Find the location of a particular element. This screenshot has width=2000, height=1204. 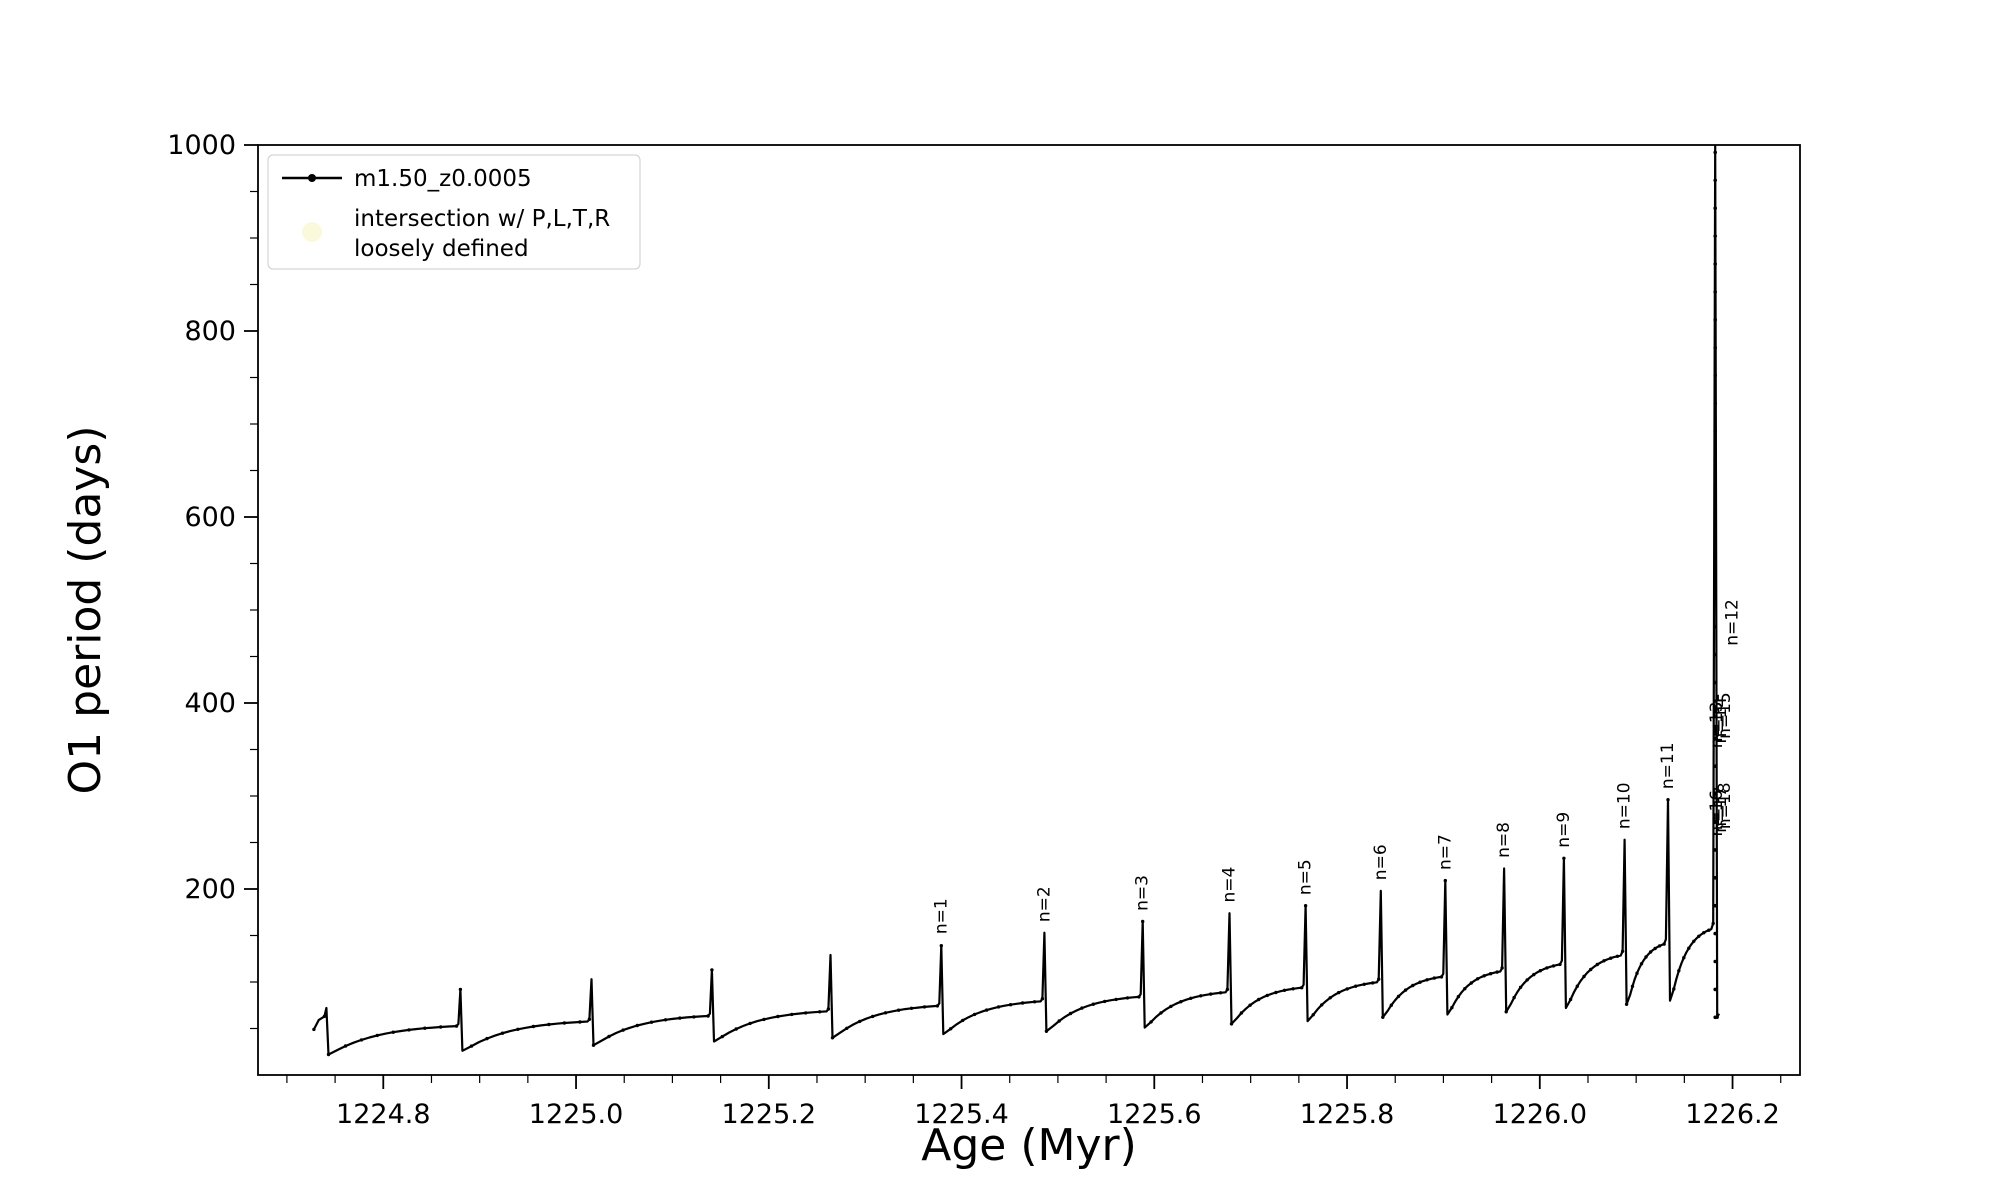

y-tick-label: 400 is located at coordinates (210, 703).